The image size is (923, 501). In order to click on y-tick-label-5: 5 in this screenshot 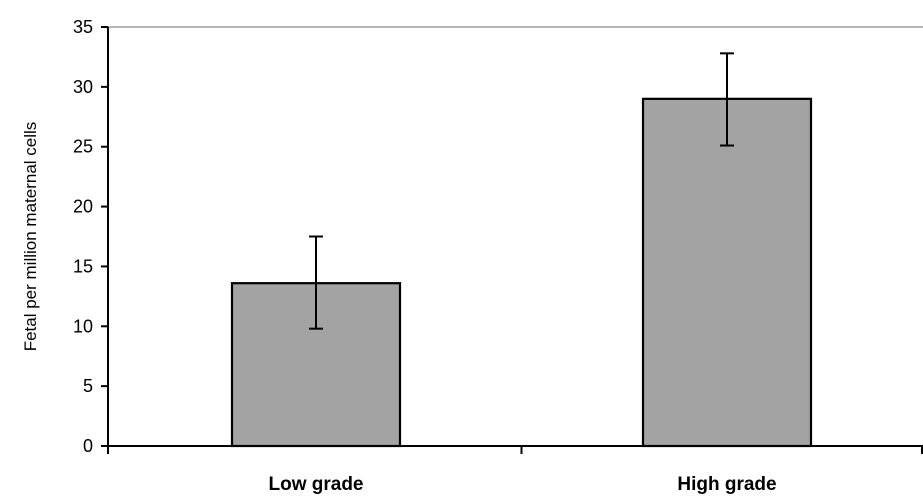, I will do `click(88, 386)`.